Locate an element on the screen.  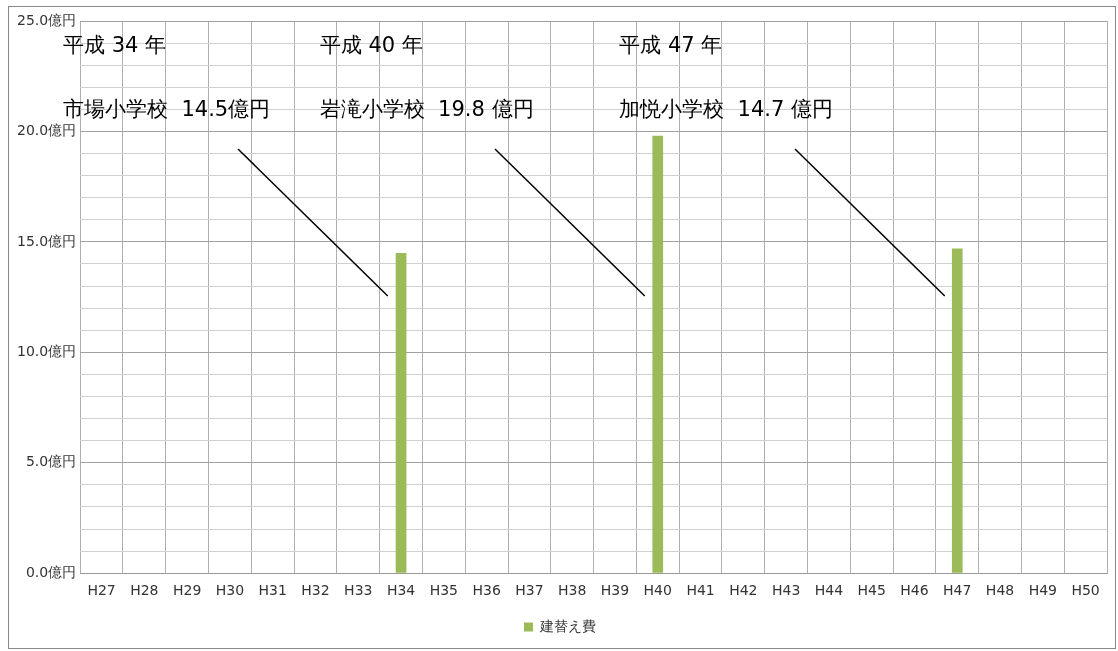
x-tick-label: H32 is located at coordinates (315, 590).